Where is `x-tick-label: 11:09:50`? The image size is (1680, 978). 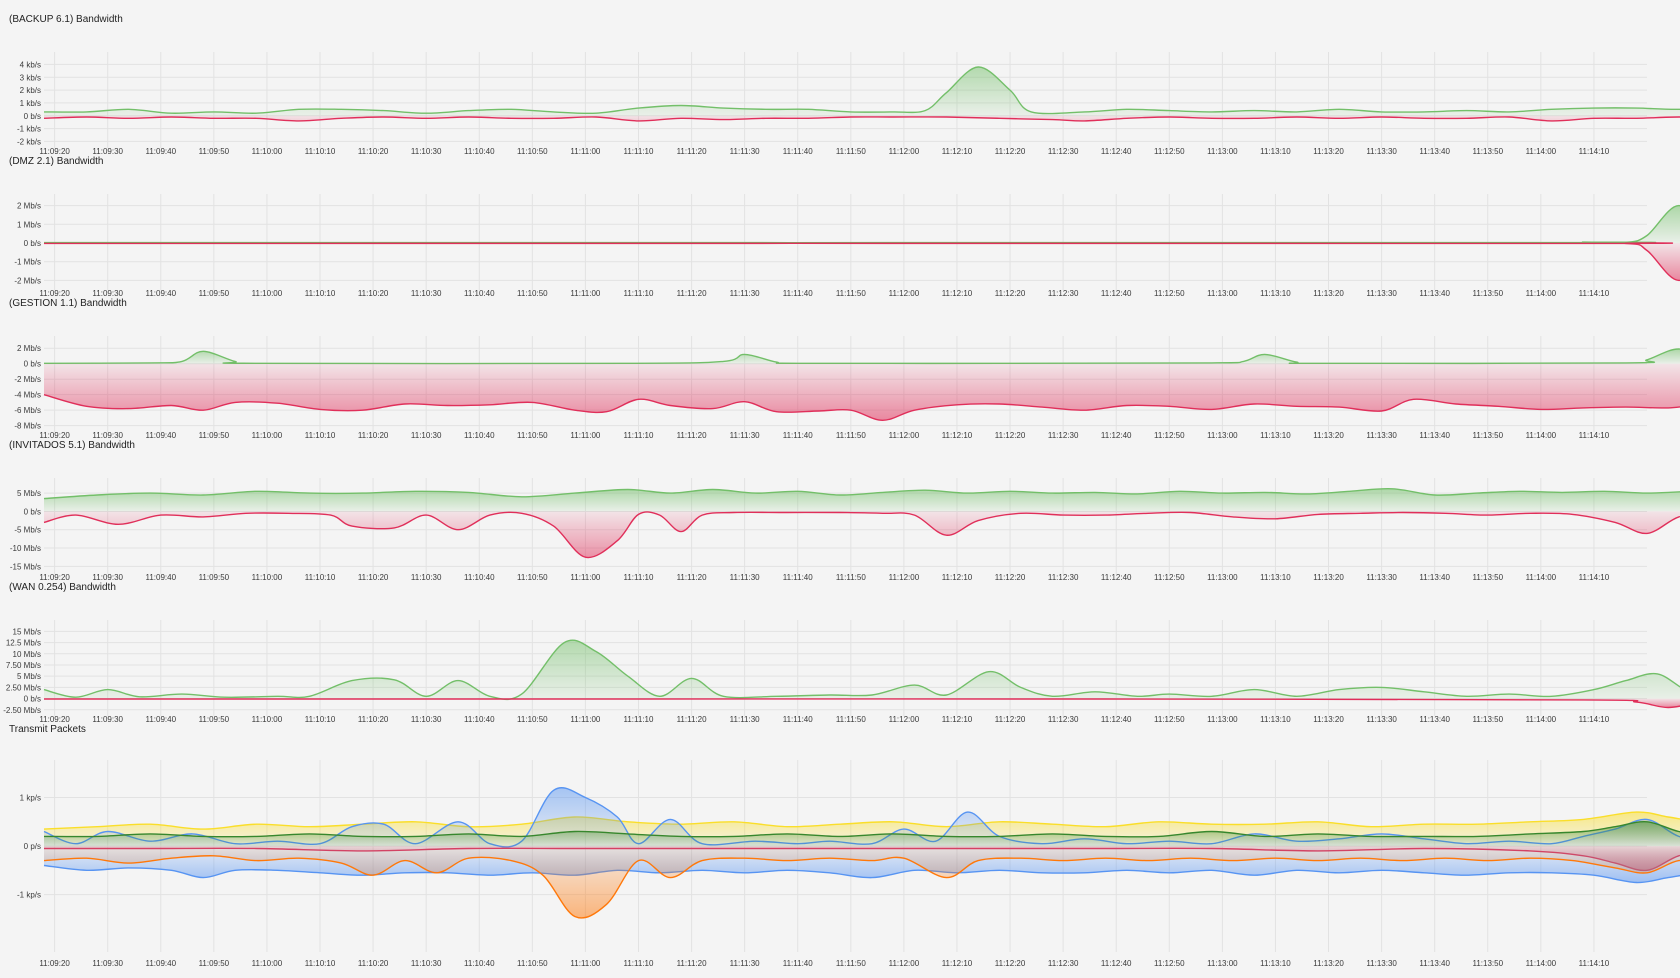 x-tick-label: 11:09:50 is located at coordinates (214, 293).